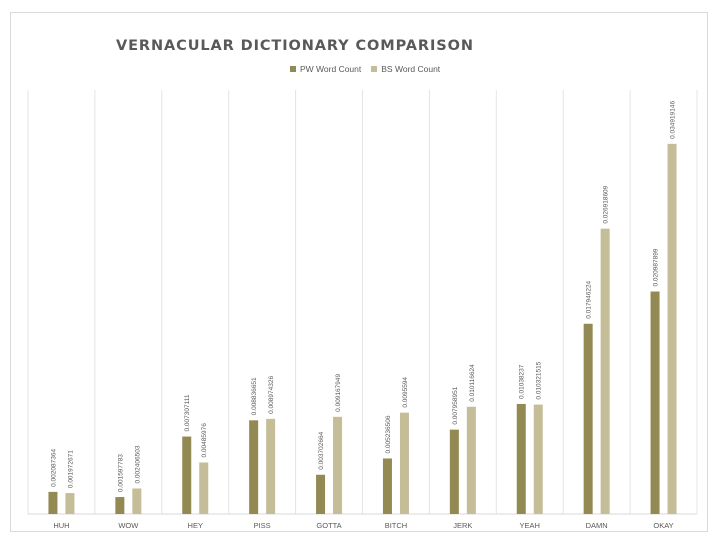  I want to click on data-label: 0.002087364, so click(53, 468).